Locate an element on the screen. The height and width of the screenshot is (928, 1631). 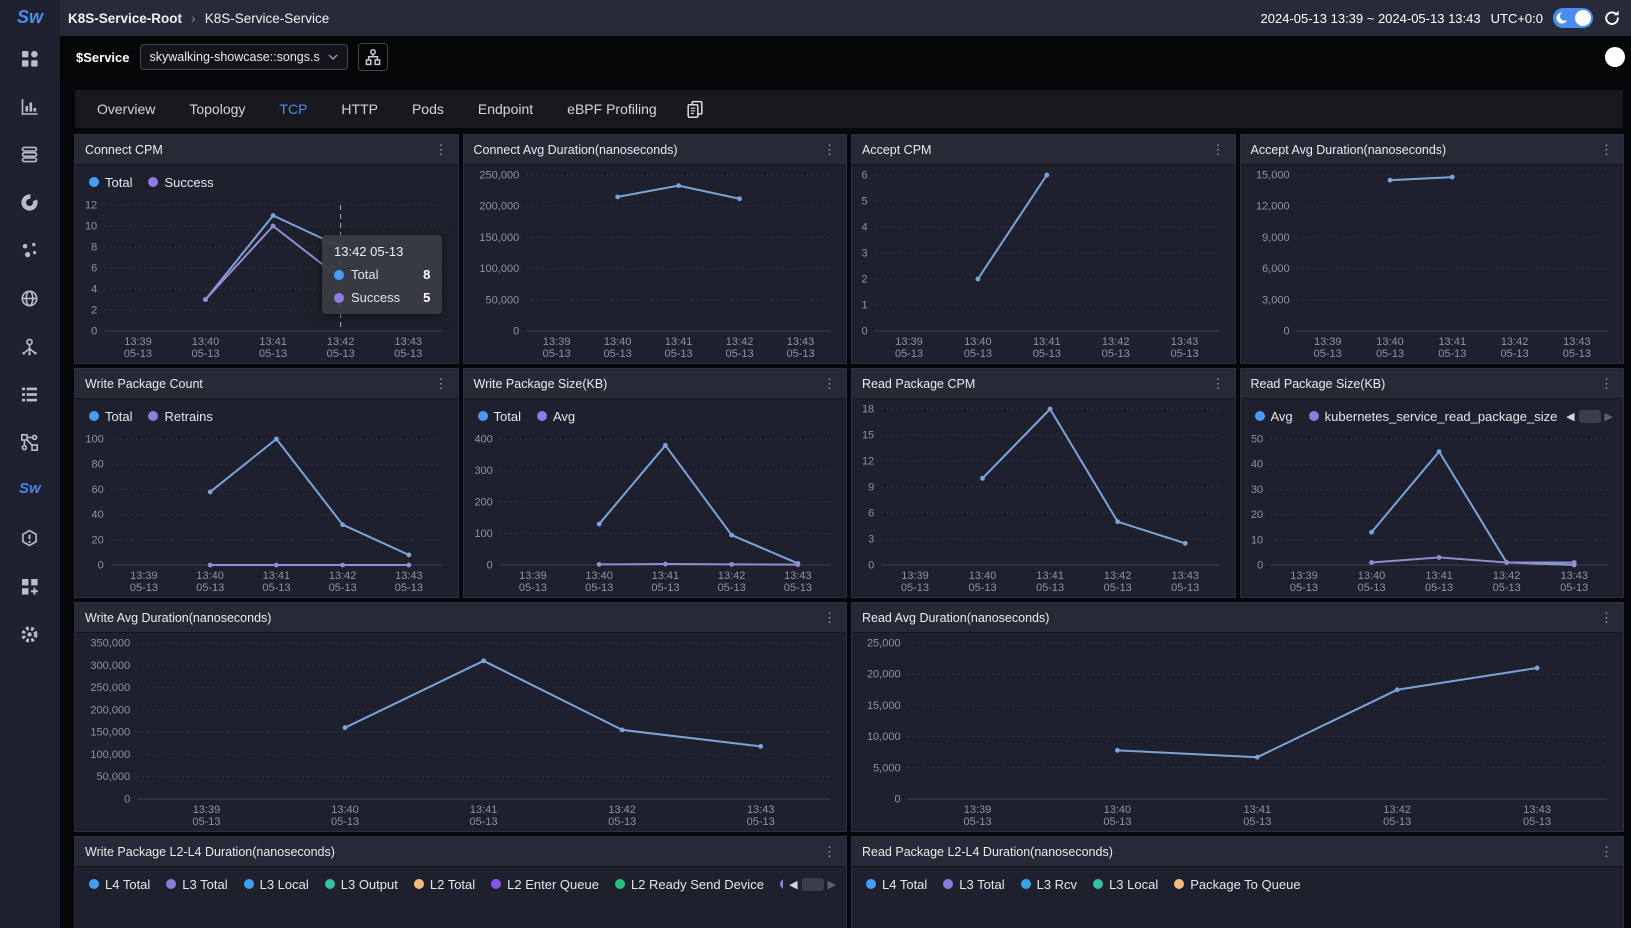
skywalking-logo: Sw is located at coordinates (29, 17).